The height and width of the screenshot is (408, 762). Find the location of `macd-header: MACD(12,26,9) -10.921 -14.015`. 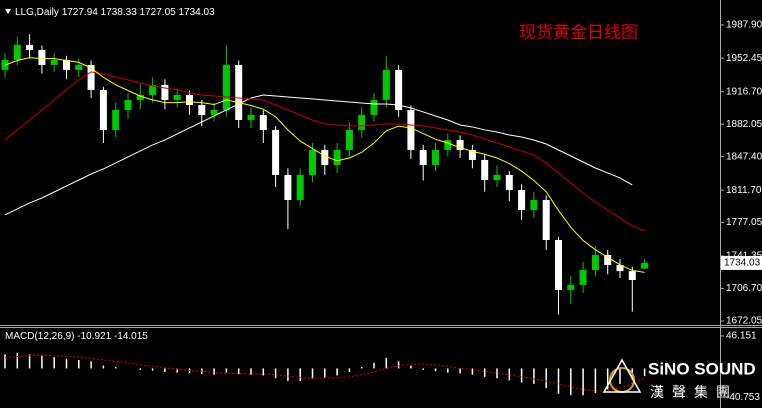

macd-header: MACD(12,26,9) -10.921 -14.015 is located at coordinates (76, 336).